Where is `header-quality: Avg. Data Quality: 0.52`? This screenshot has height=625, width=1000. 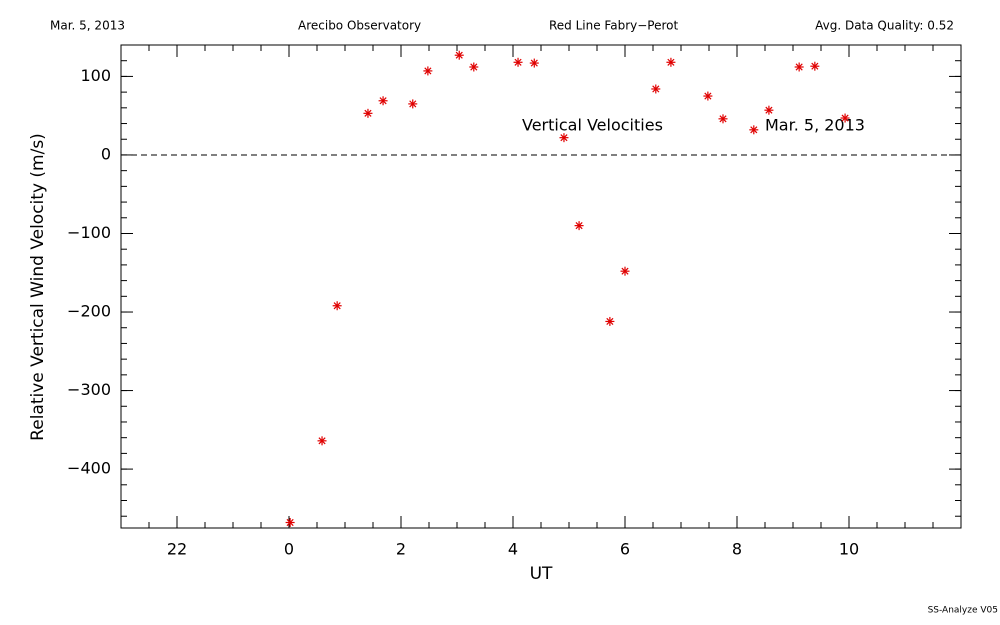
header-quality: Avg. Data Quality: 0.52 is located at coordinates (884, 26).